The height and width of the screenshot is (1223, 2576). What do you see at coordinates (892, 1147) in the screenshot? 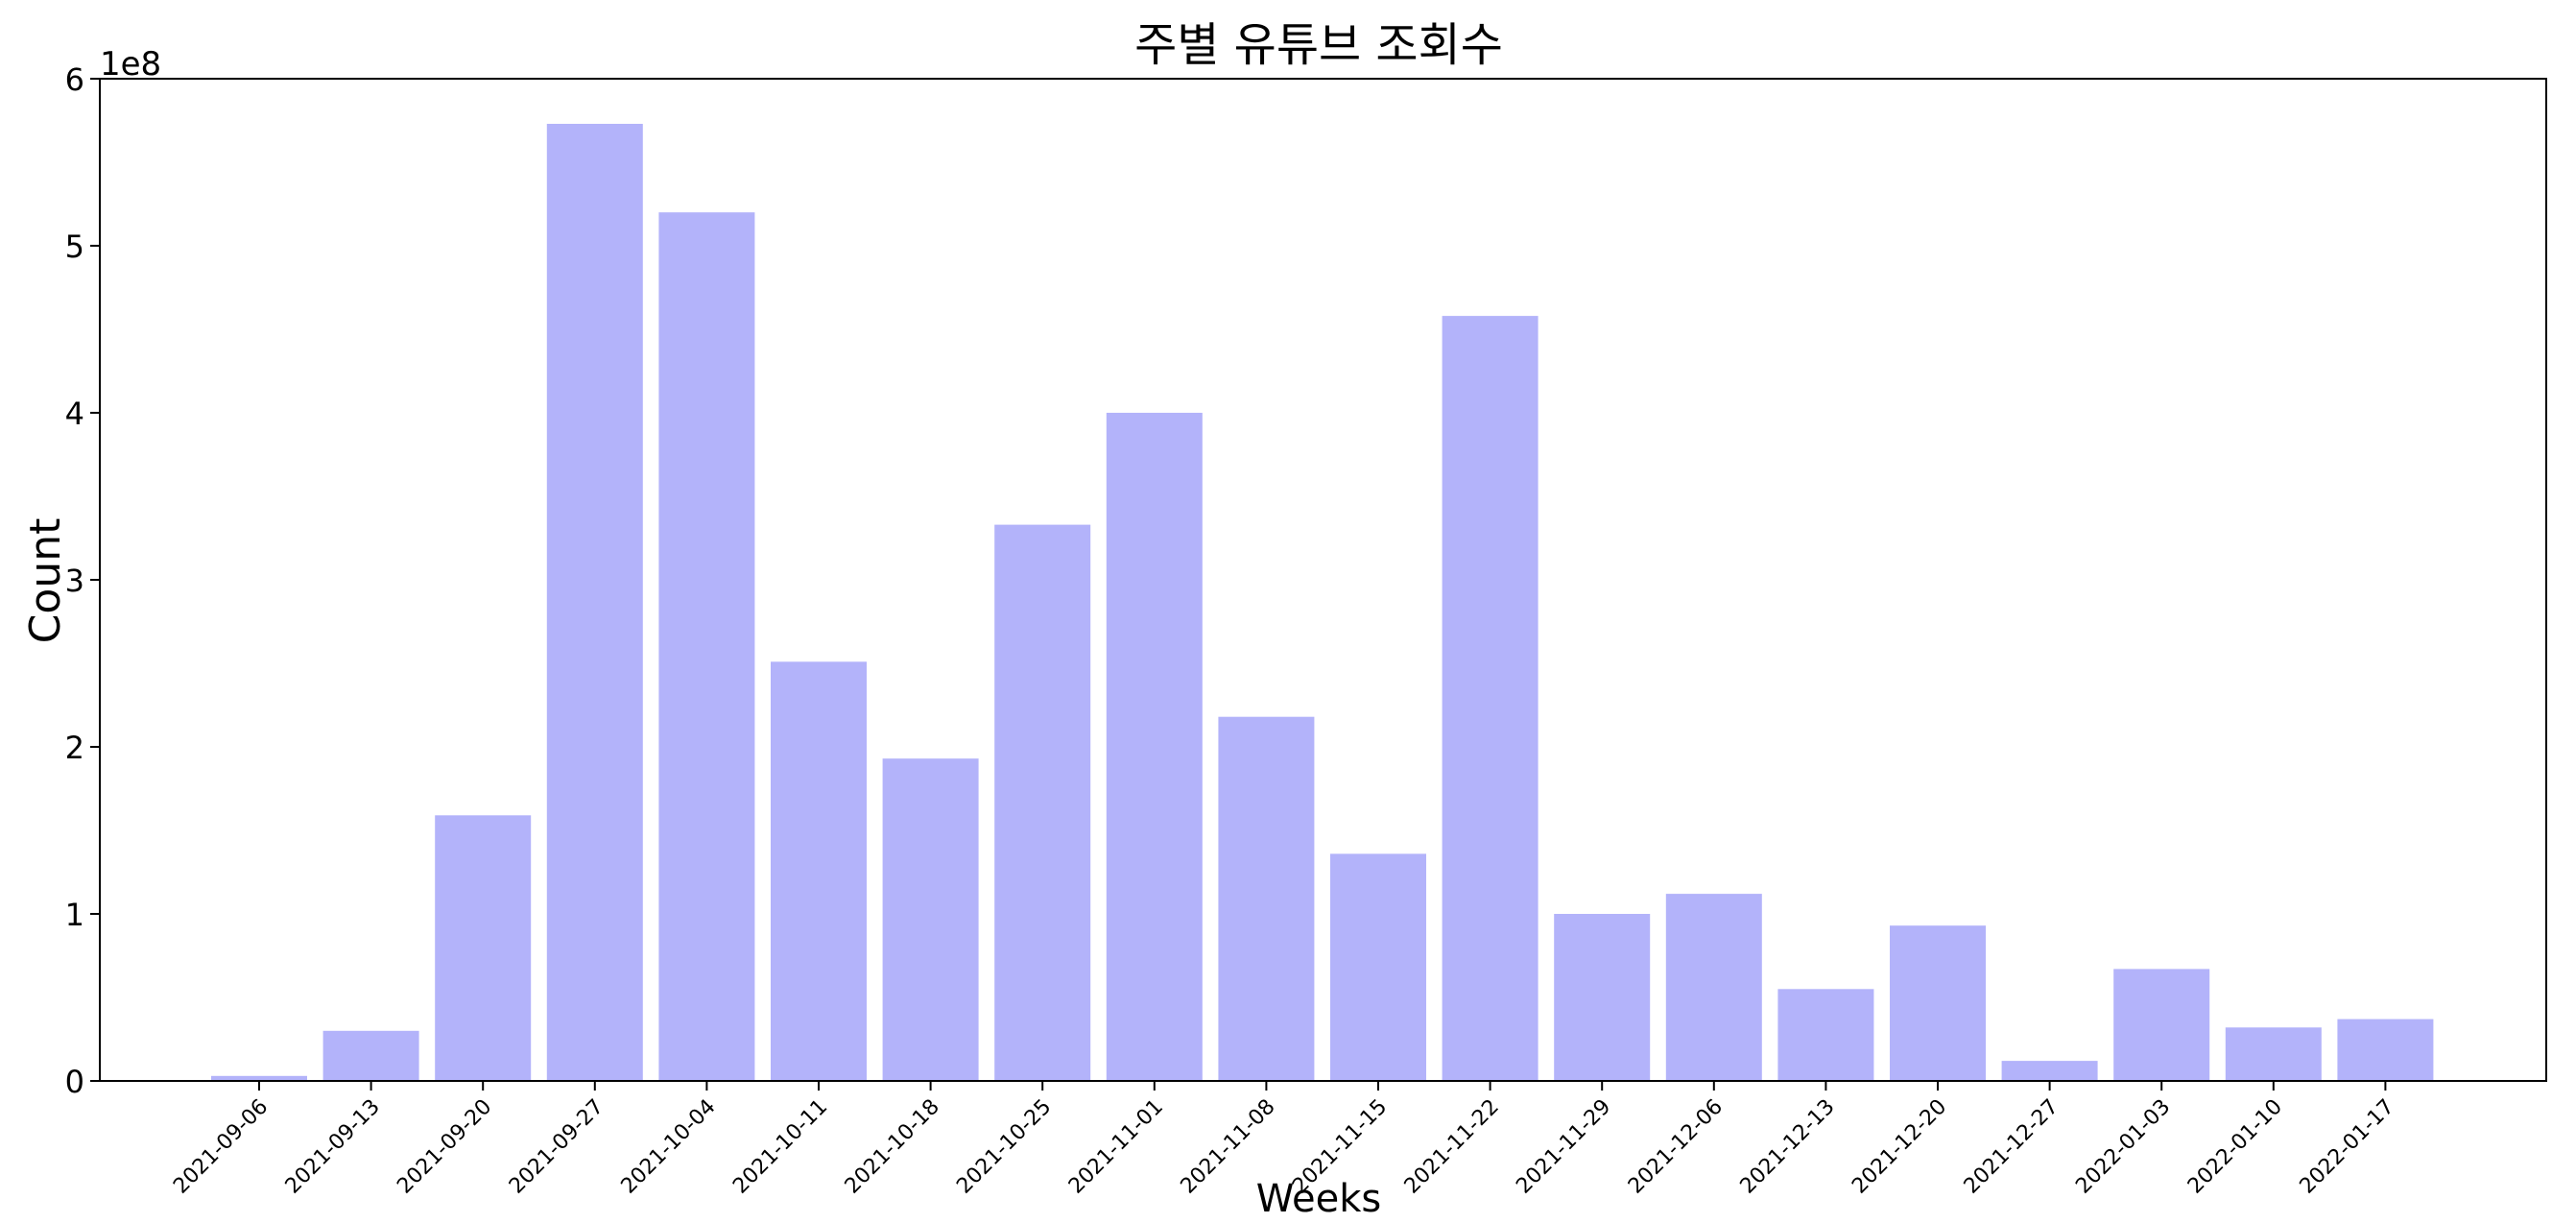
I see `x-tick-label: 2021-10-18` at bounding box center [892, 1147].